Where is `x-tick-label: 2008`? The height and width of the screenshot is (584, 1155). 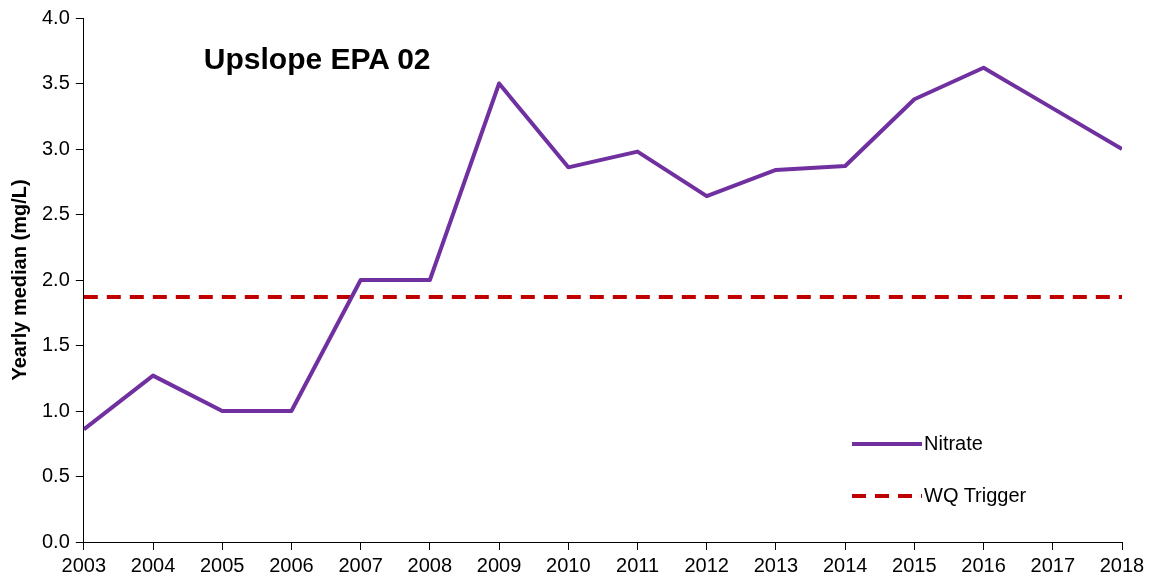 x-tick-label: 2008 is located at coordinates (430, 564).